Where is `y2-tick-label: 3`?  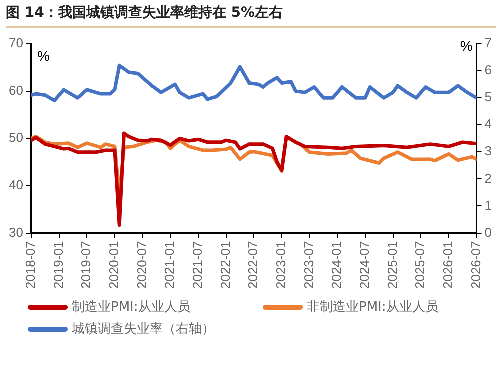 y2-tick-label: 3 is located at coordinates (488, 151).